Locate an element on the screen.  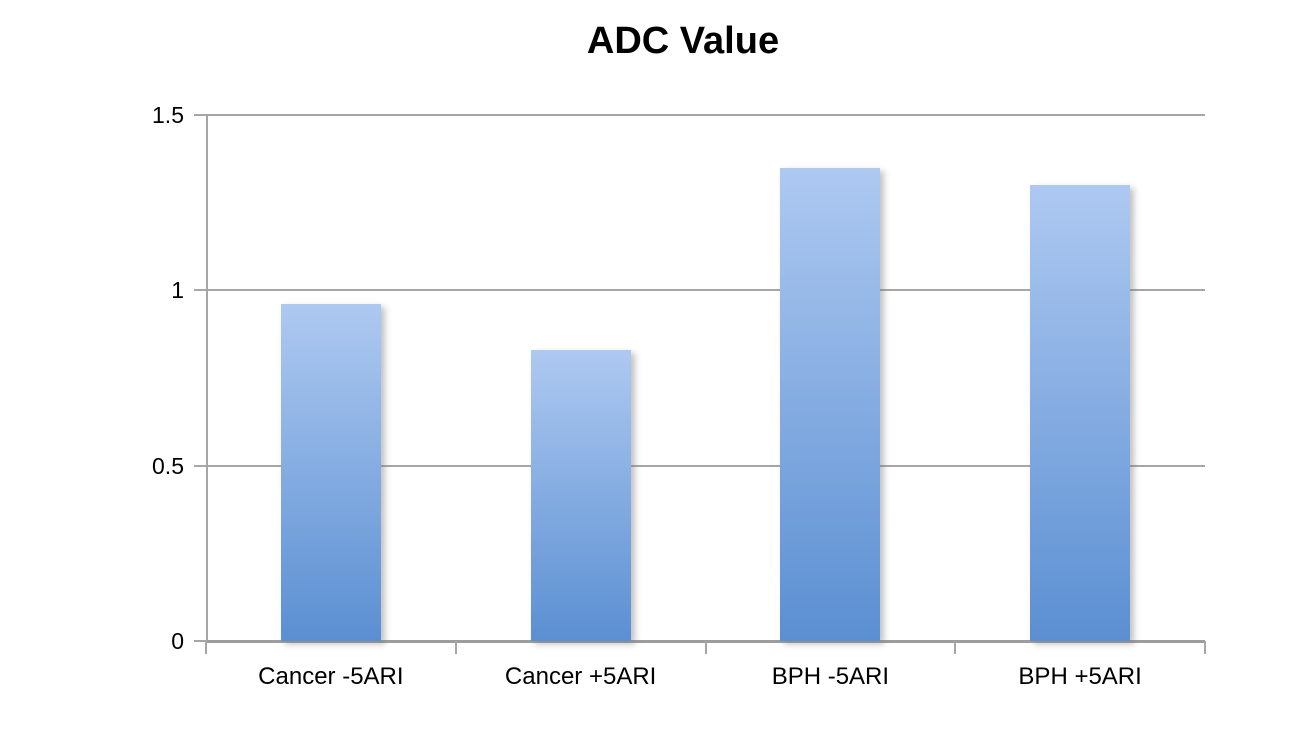
x-category-label-cancer-minus5ari: Cancer -5ARI is located at coordinates (331, 676).